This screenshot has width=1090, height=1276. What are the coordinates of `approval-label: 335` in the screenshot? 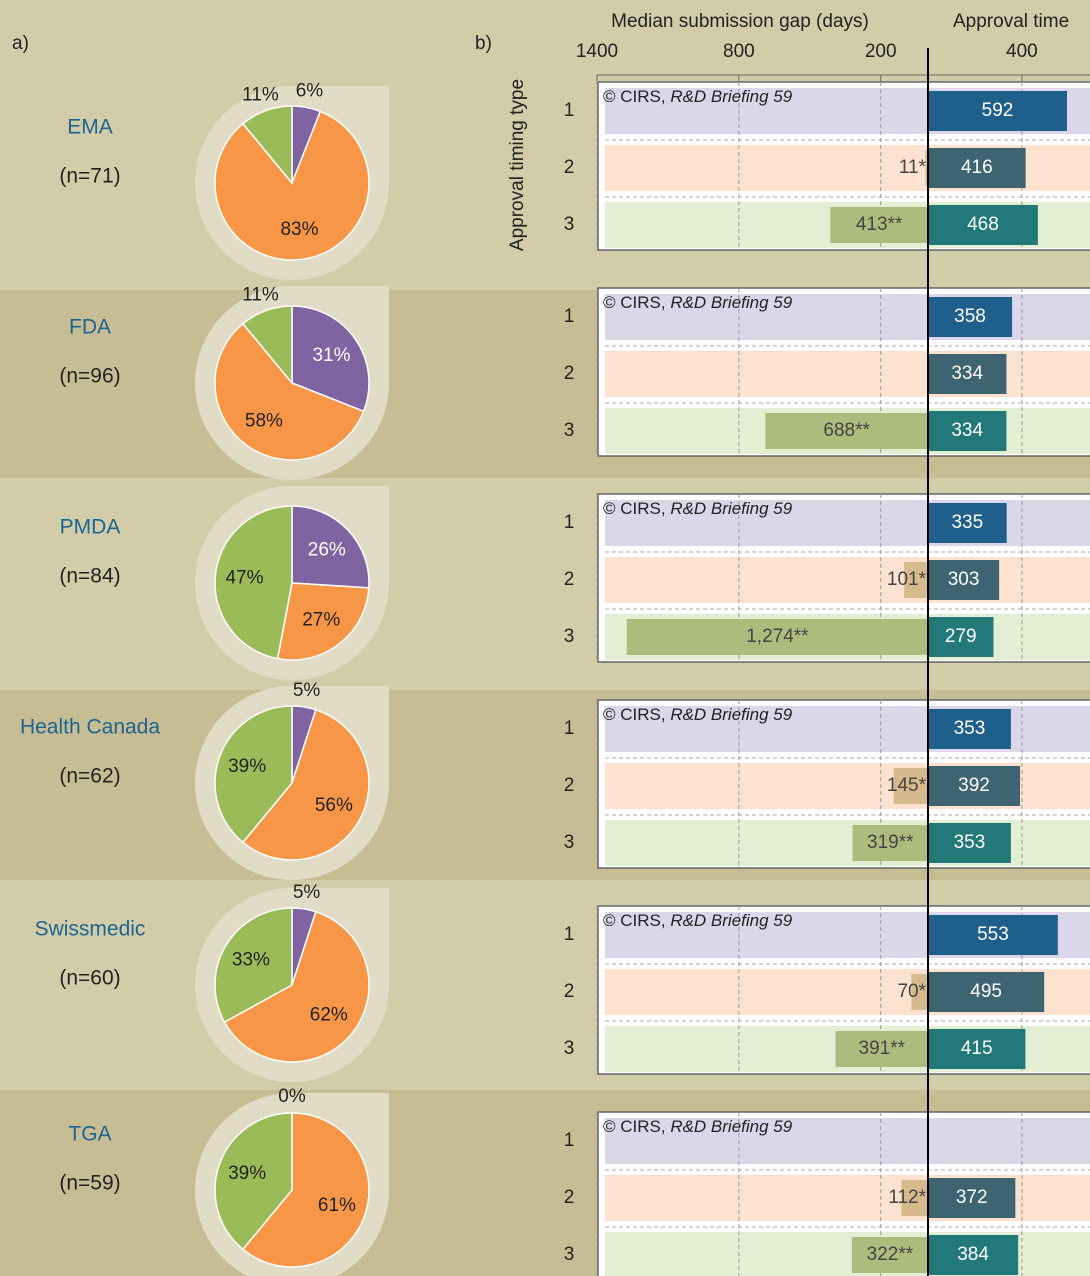 It's located at (967, 522).